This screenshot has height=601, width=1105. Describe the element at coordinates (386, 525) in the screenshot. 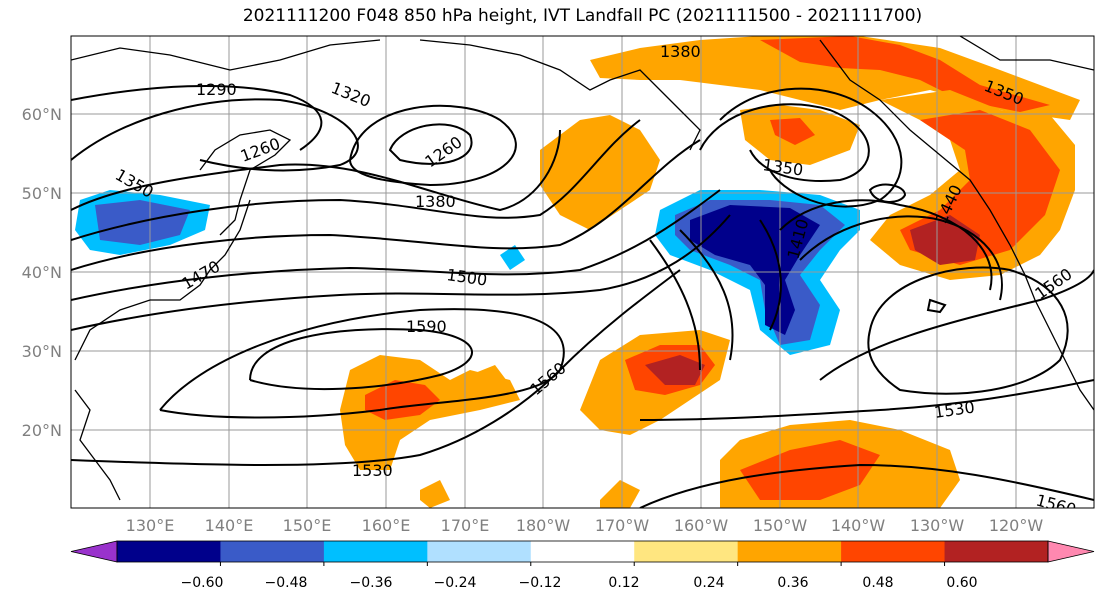

I see `lon-tick-label: 160°E` at that location.